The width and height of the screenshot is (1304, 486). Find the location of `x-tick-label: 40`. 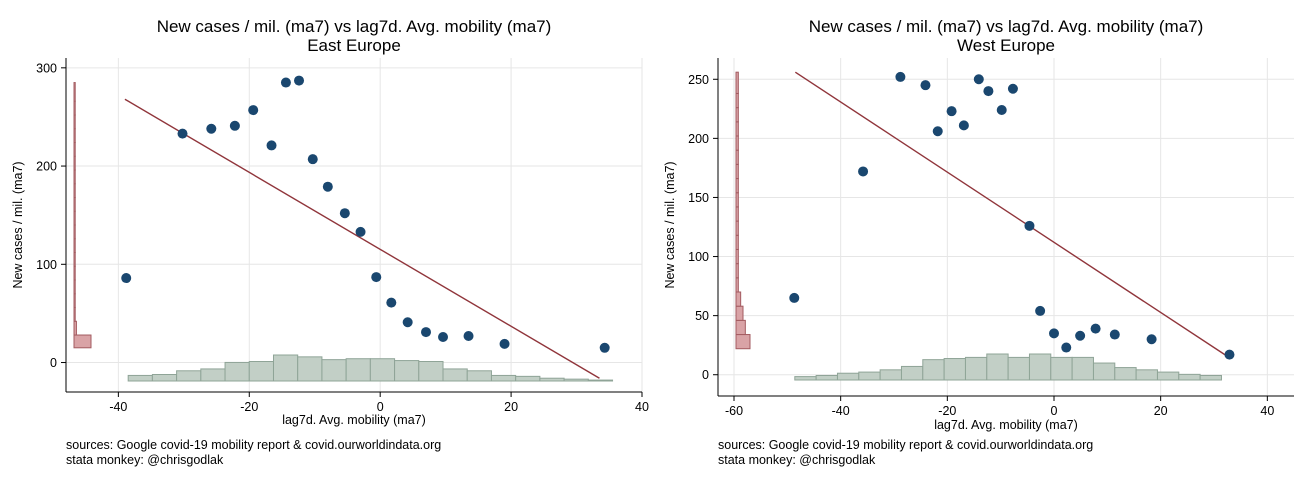

x-tick-label: 40 is located at coordinates (1267, 411).